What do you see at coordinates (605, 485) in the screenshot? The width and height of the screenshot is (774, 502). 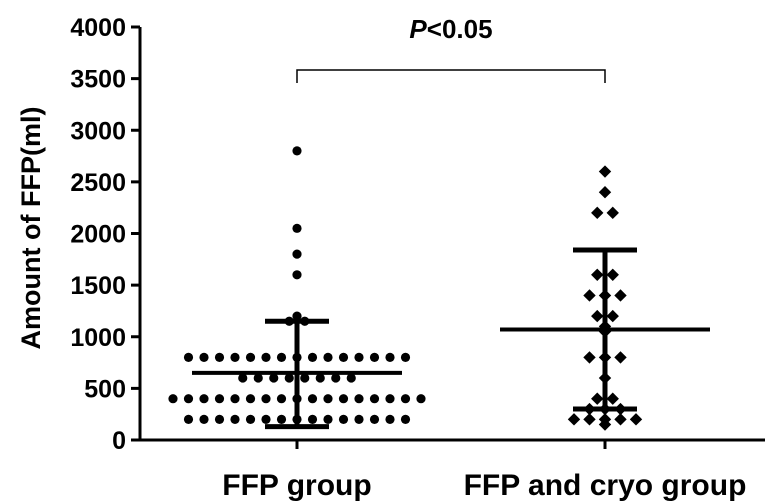 I see `x-category-label: FFP and cryo group` at bounding box center [605, 485].